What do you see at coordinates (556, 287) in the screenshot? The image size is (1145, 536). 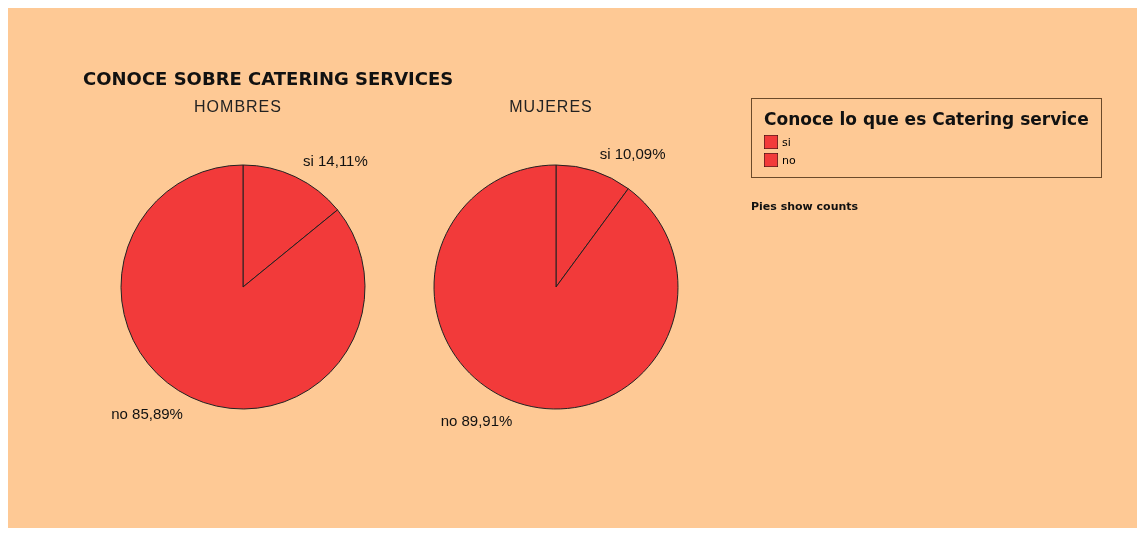 I see `pie-slice` at bounding box center [556, 287].